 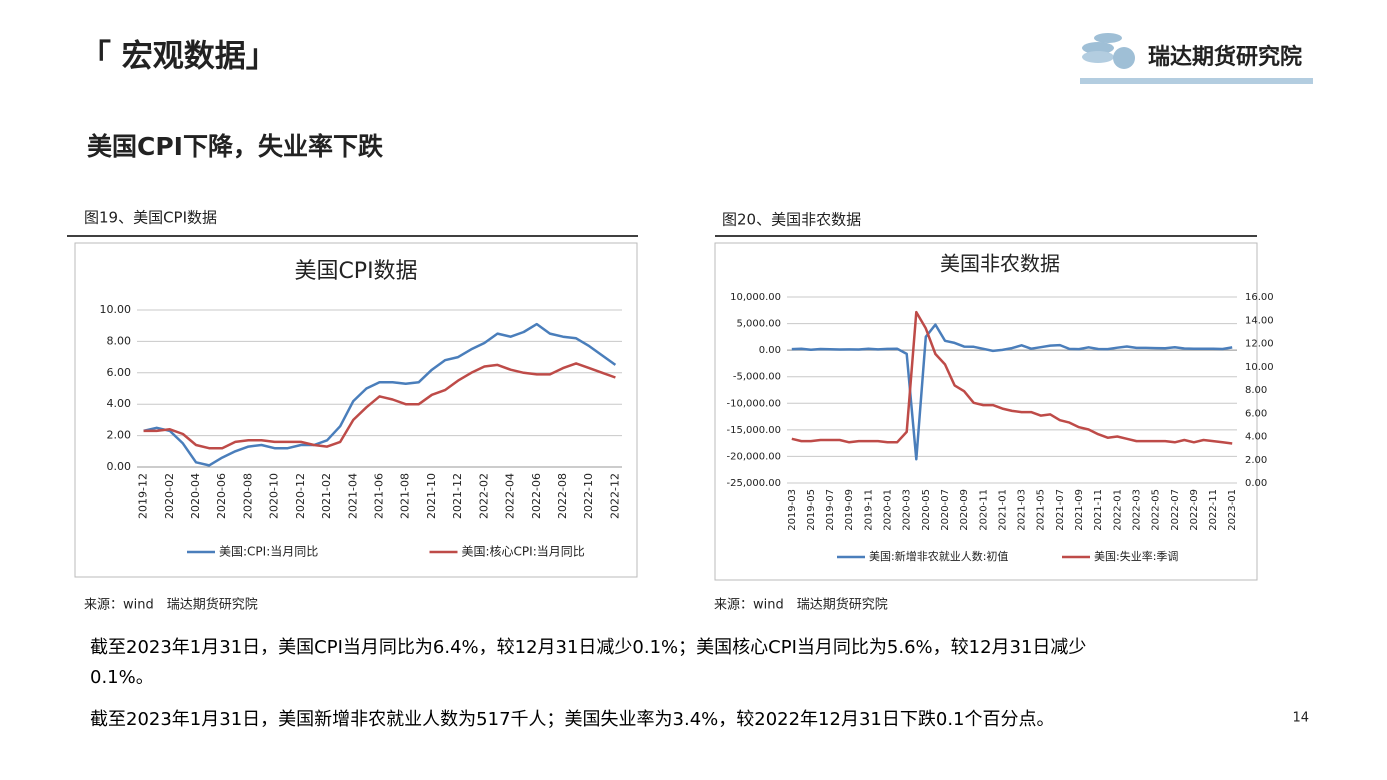 What do you see at coordinates (791, 220) in the screenshot?
I see `figure-caption: 图20、美国非农数据` at bounding box center [791, 220].